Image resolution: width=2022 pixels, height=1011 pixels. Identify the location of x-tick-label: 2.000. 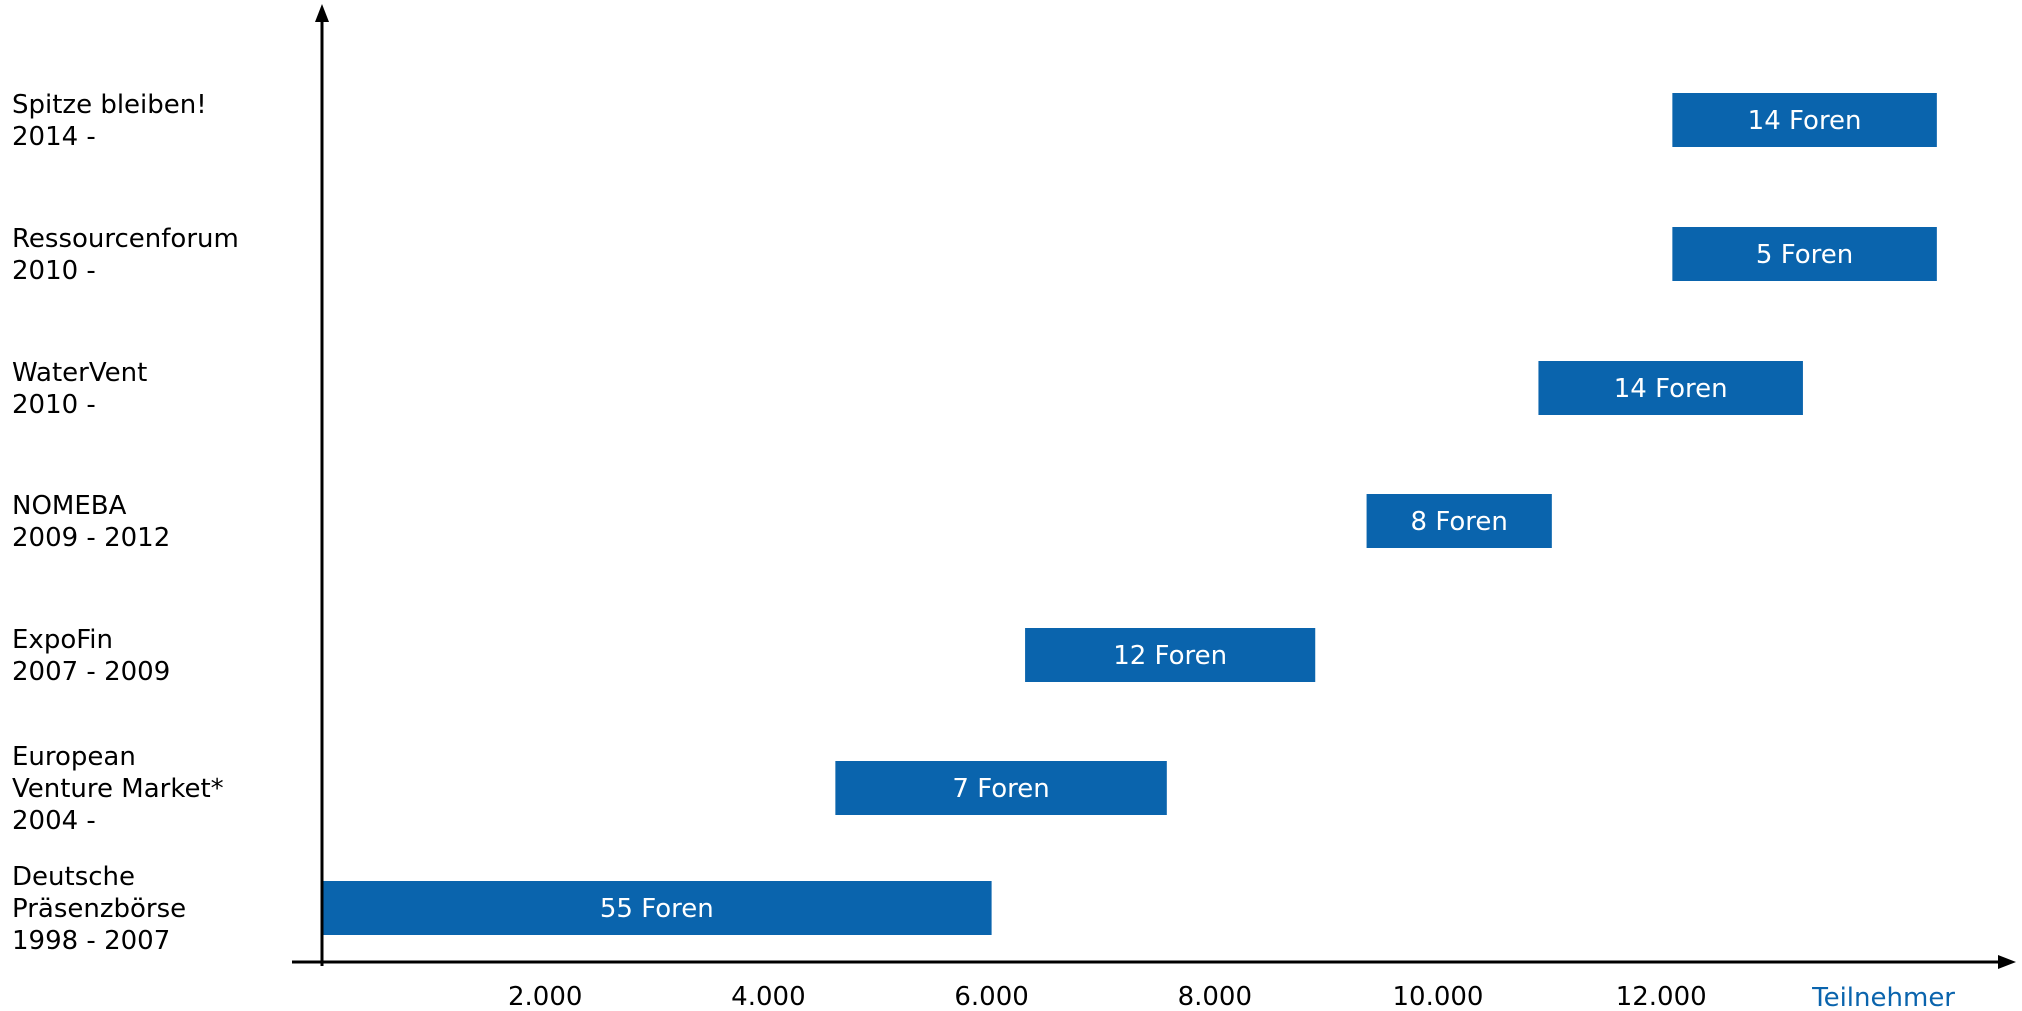
(545, 996).